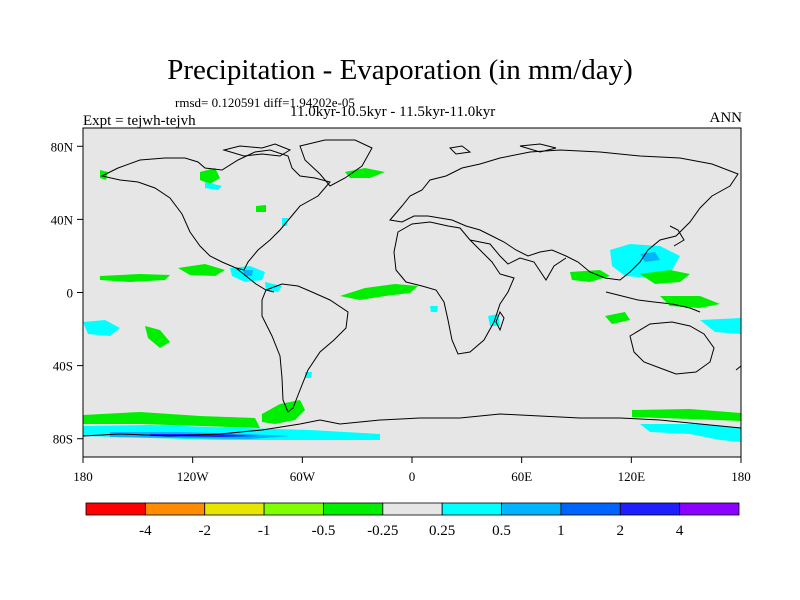  I want to click on season-label: ANN, so click(726, 118).